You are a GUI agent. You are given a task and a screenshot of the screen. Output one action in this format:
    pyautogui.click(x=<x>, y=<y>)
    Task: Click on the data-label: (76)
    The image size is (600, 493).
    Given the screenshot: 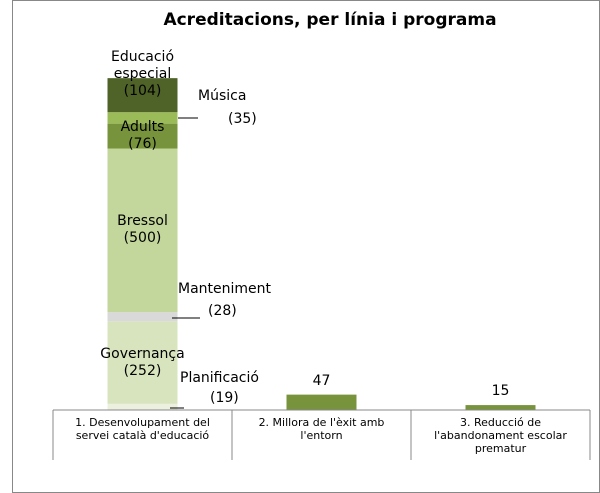 What is the action you would take?
    pyautogui.click(x=142, y=144)
    